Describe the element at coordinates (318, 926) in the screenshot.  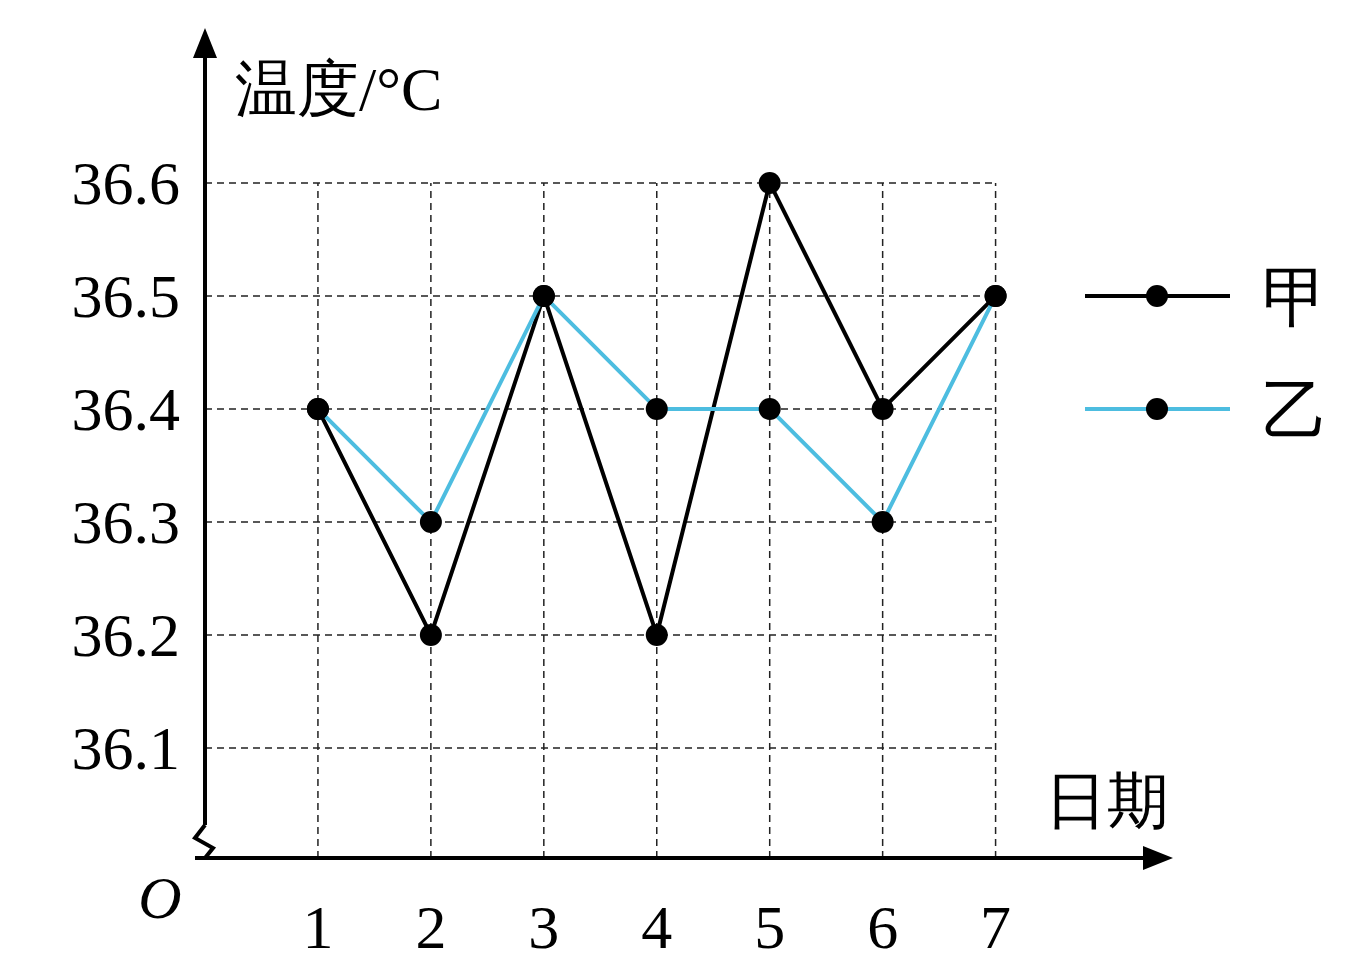
I see `x-tick-label: 1` at that location.